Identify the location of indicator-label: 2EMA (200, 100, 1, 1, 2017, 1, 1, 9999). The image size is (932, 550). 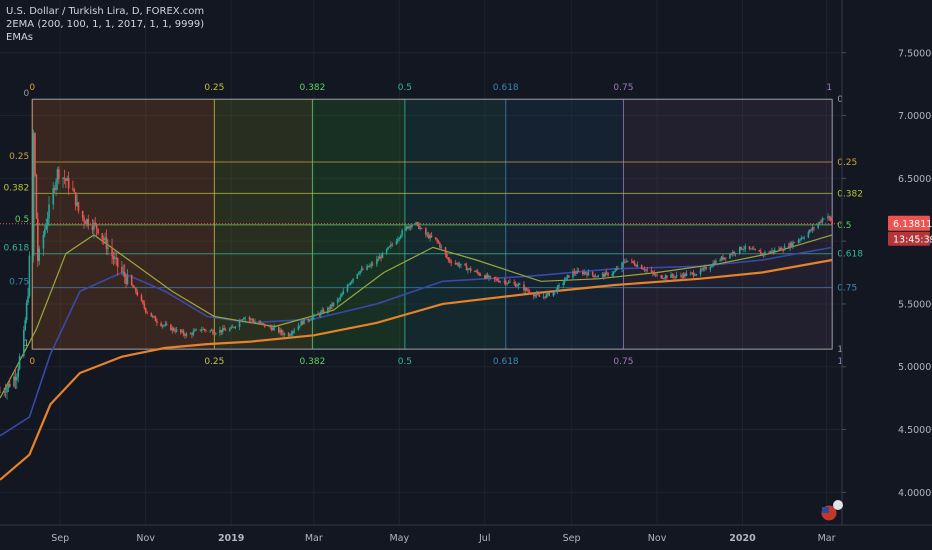
(105, 24).